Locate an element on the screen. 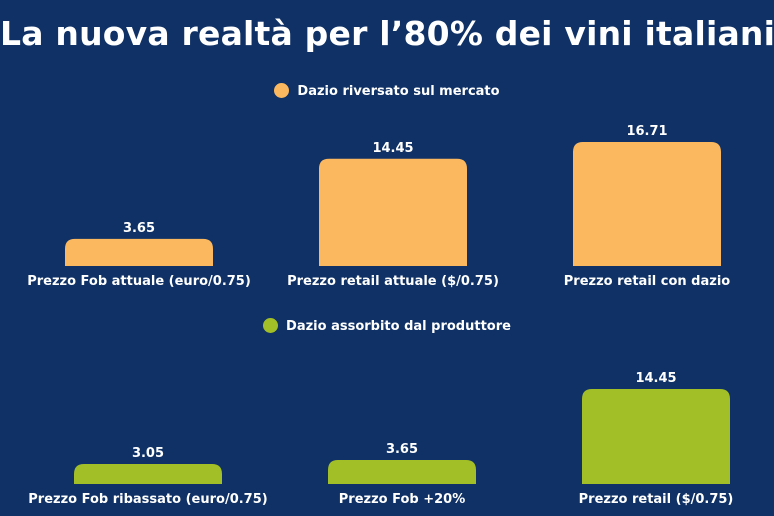 This screenshot has width=774, height=516. category-label-producer-3: Prezzo retail ($/0.75) is located at coordinates (656, 499).